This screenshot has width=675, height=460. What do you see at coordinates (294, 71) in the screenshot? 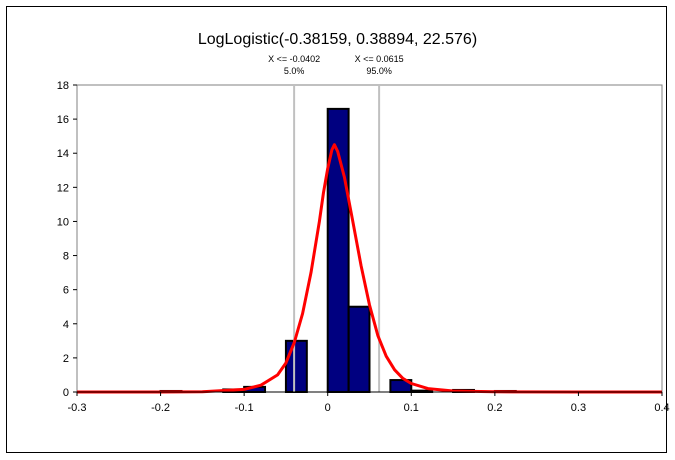
I see `percentile-marker-percent: 5.0%` at bounding box center [294, 71].